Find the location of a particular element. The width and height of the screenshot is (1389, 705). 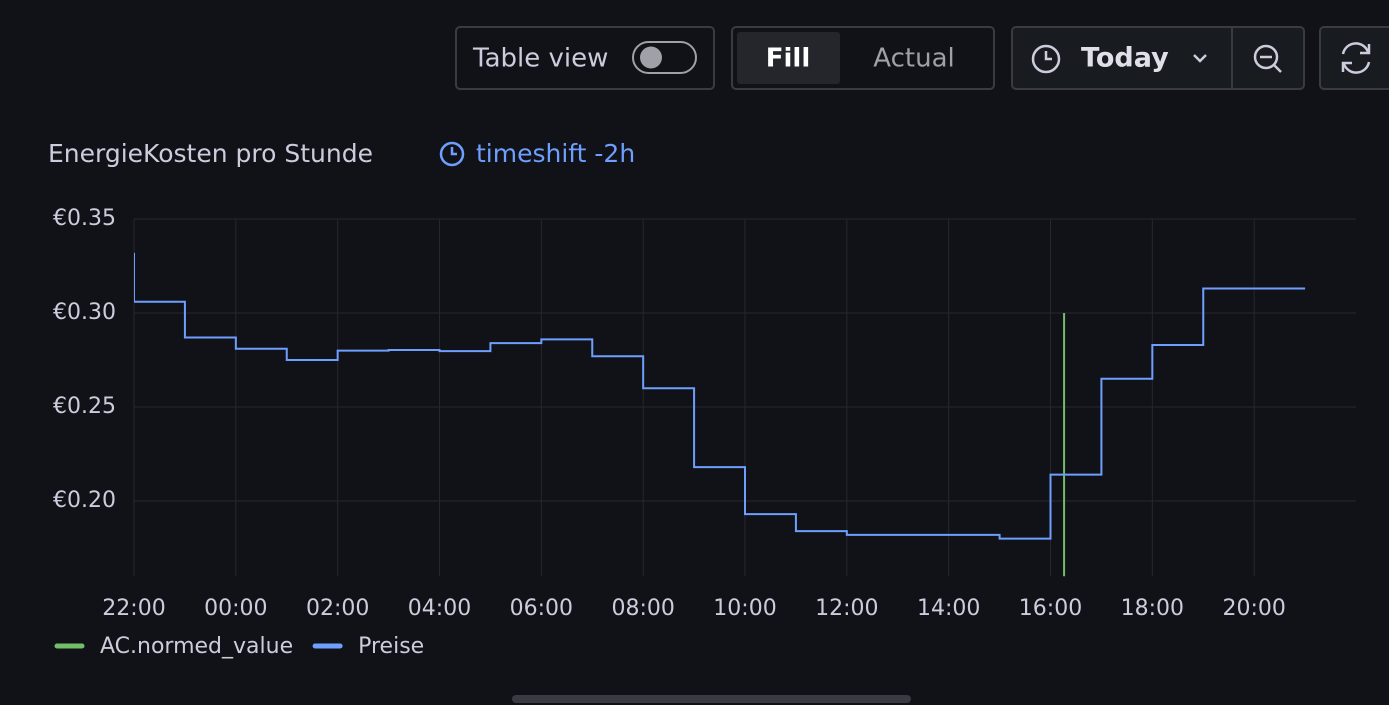

y-tick-label: €0.30 is located at coordinates (84, 312).